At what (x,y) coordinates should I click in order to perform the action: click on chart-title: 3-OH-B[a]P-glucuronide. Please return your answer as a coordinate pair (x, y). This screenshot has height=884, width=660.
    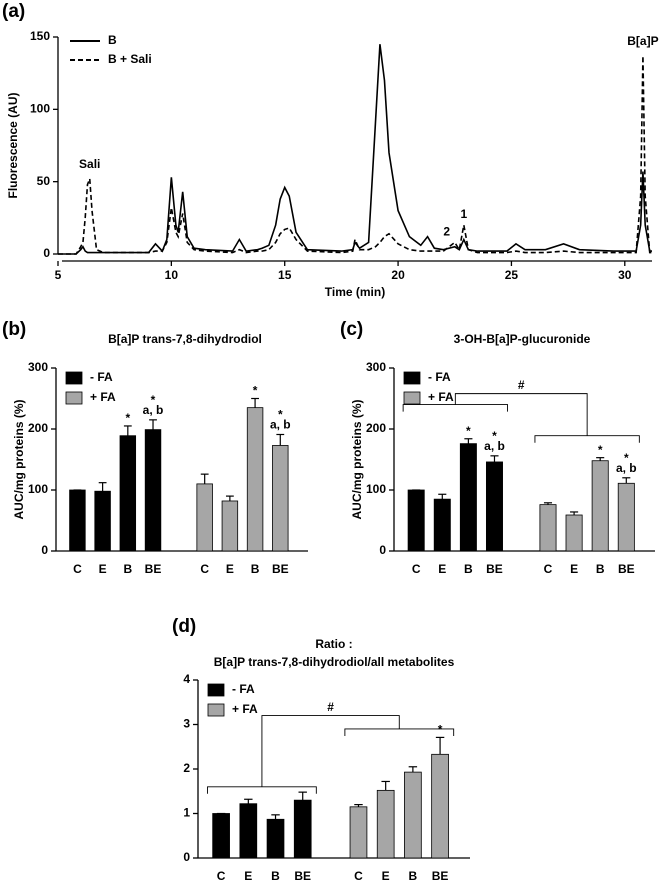
    Looking at the image, I should click on (522, 339).